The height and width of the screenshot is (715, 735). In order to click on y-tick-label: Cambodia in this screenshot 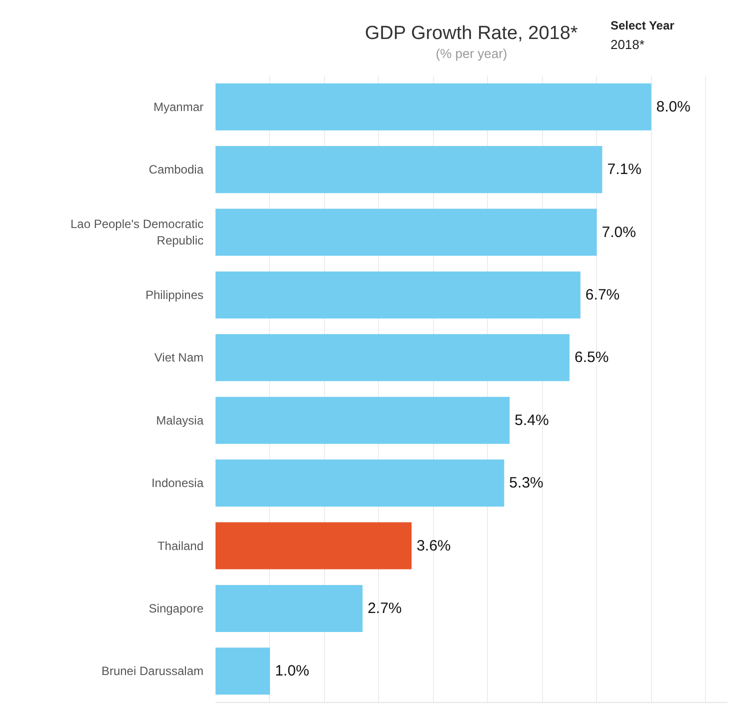, I will do `click(176, 169)`.